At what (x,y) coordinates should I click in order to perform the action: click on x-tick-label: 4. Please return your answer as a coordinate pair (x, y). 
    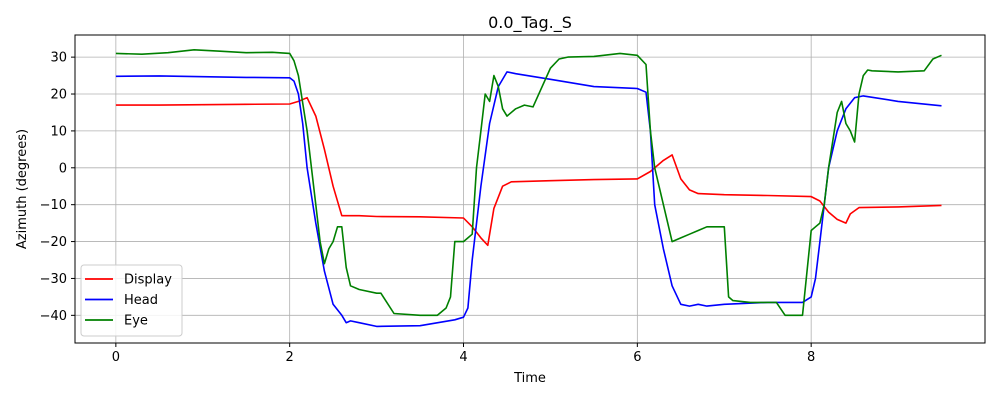
    Looking at the image, I should click on (463, 357).